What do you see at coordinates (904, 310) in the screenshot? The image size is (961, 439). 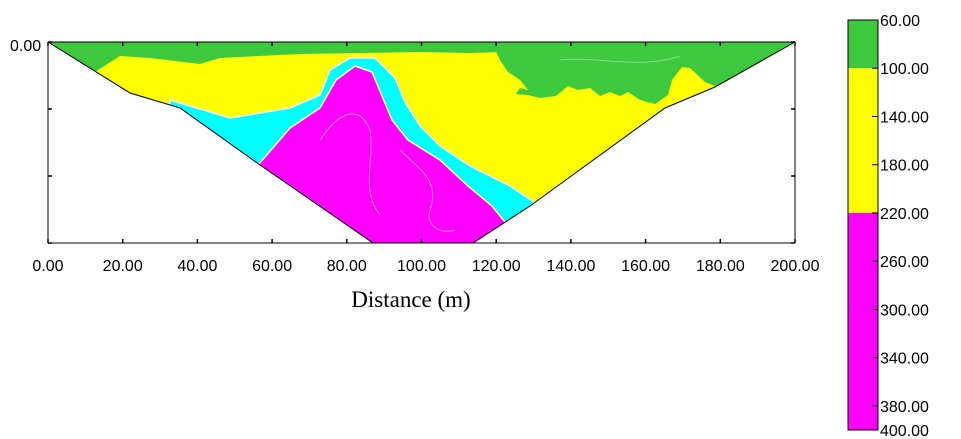 I see `colorbar-tick-label: 300.00` at bounding box center [904, 310].